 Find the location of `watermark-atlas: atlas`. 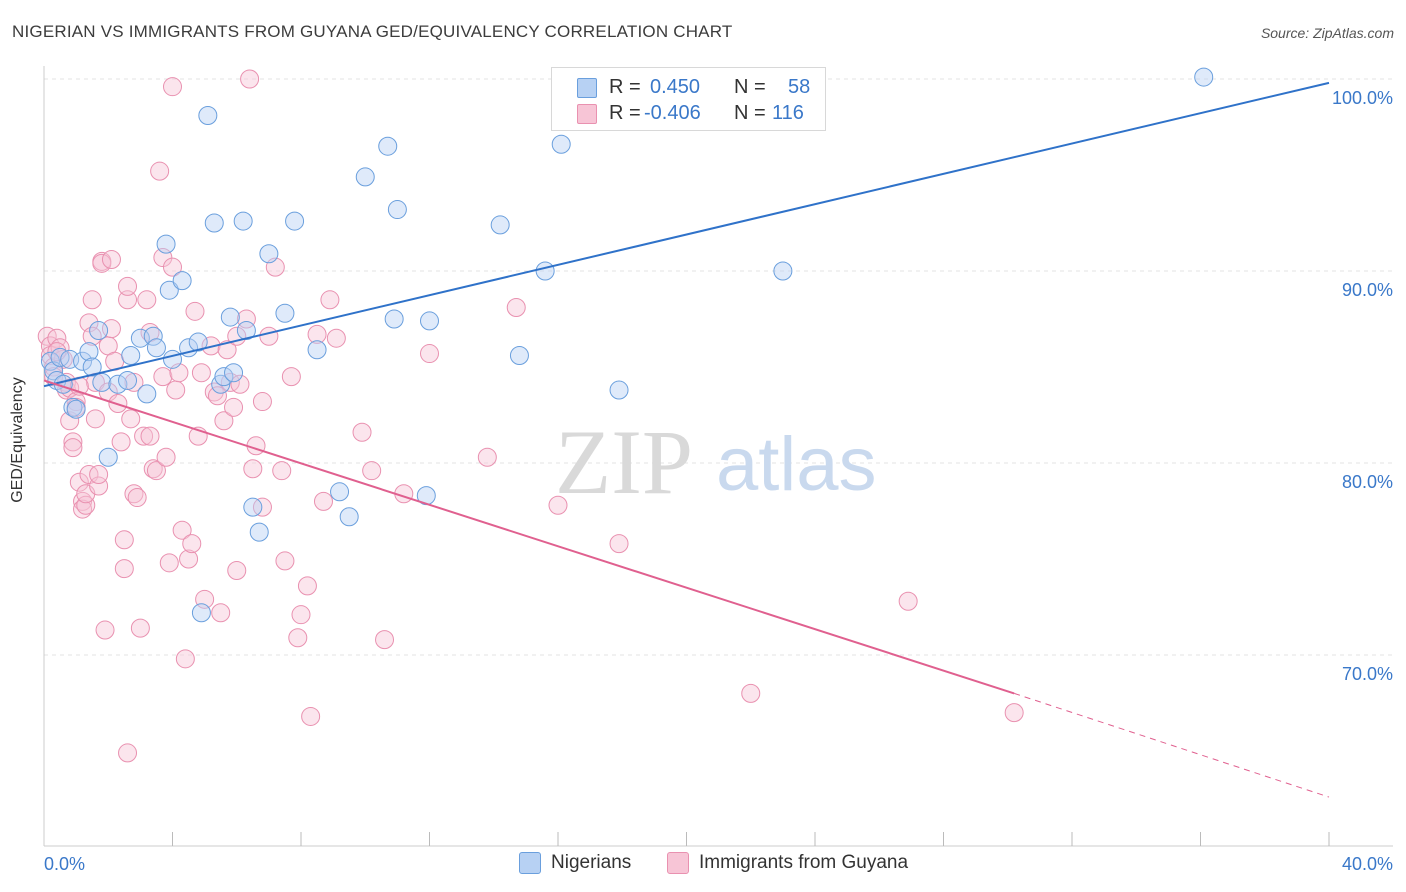

watermark-atlas: atlas is located at coordinates (796, 464).